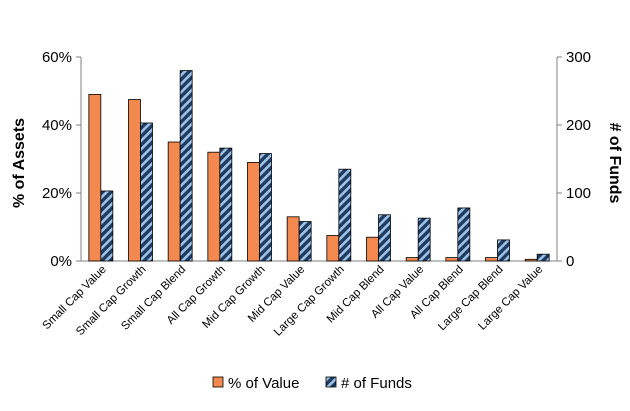 Image resolution: width=630 pixels, height=411 pixels. I want to click on right-axis-title: # of Funds, so click(614, 163).